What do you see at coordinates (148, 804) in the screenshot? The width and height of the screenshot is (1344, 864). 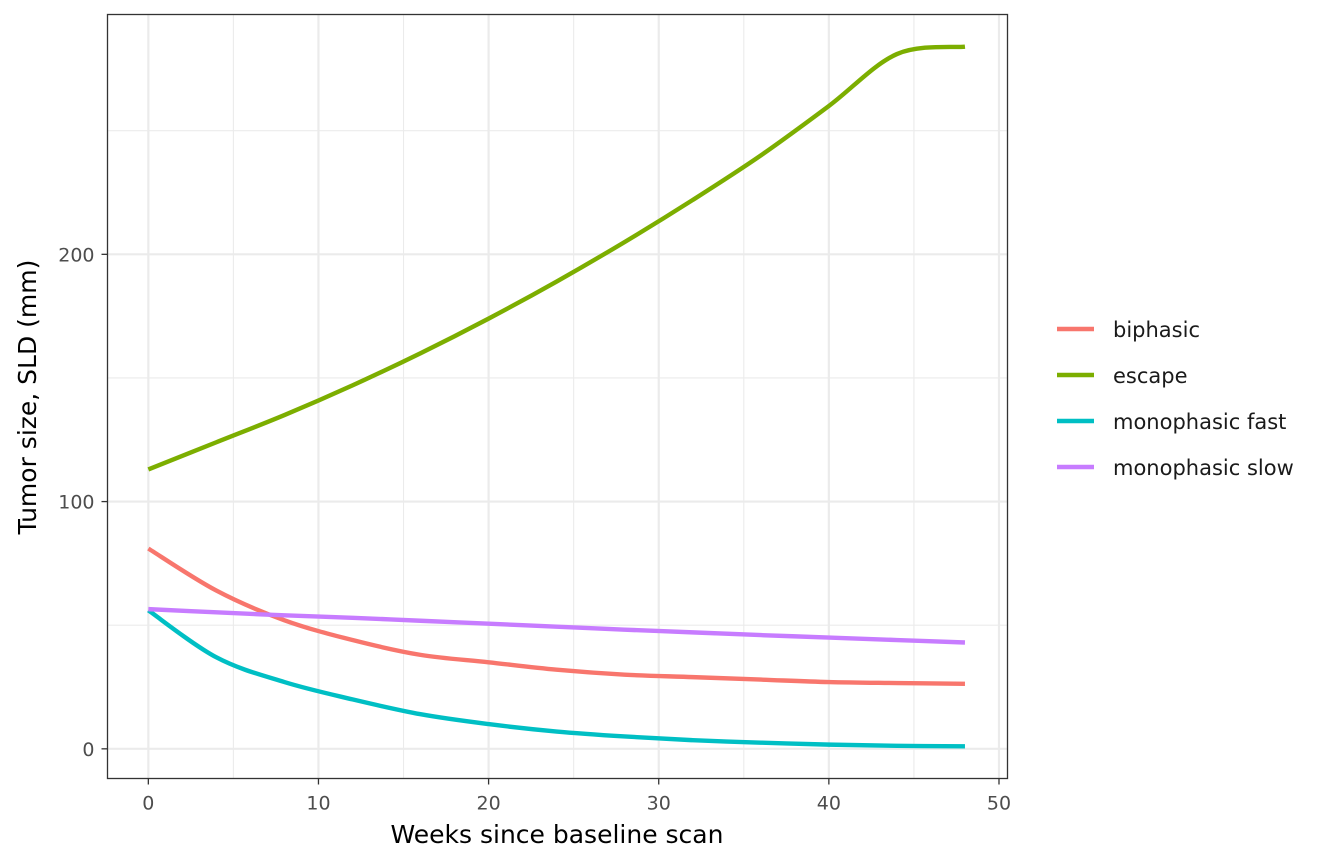 I see `x-tick-label: 0` at bounding box center [148, 804].